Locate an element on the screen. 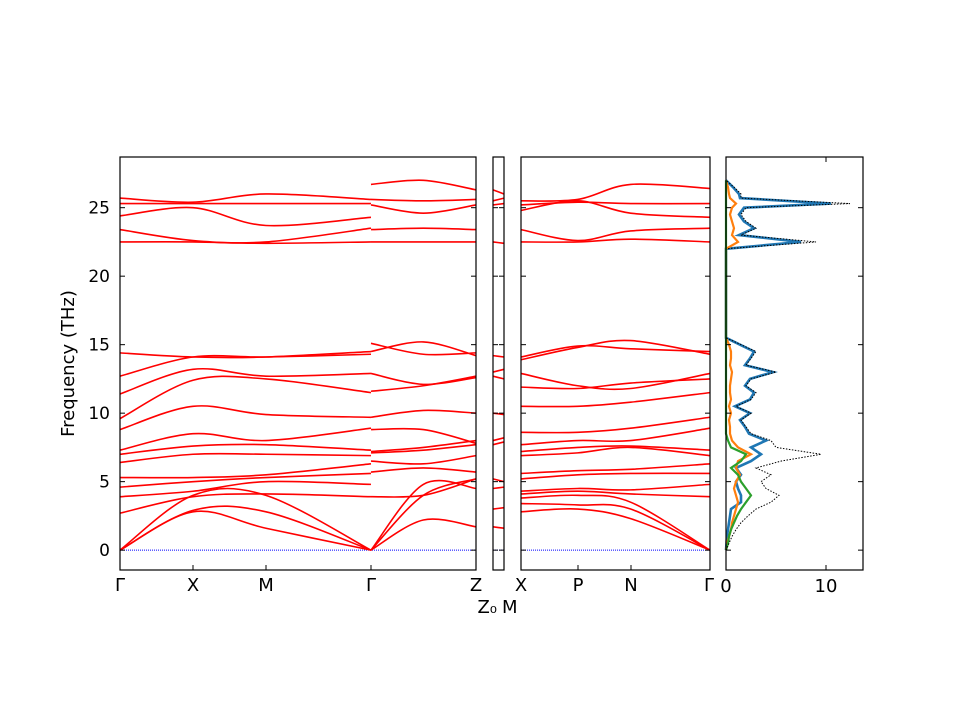 The image size is (960, 720). kpoint-label: Z is located at coordinates (476, 585).